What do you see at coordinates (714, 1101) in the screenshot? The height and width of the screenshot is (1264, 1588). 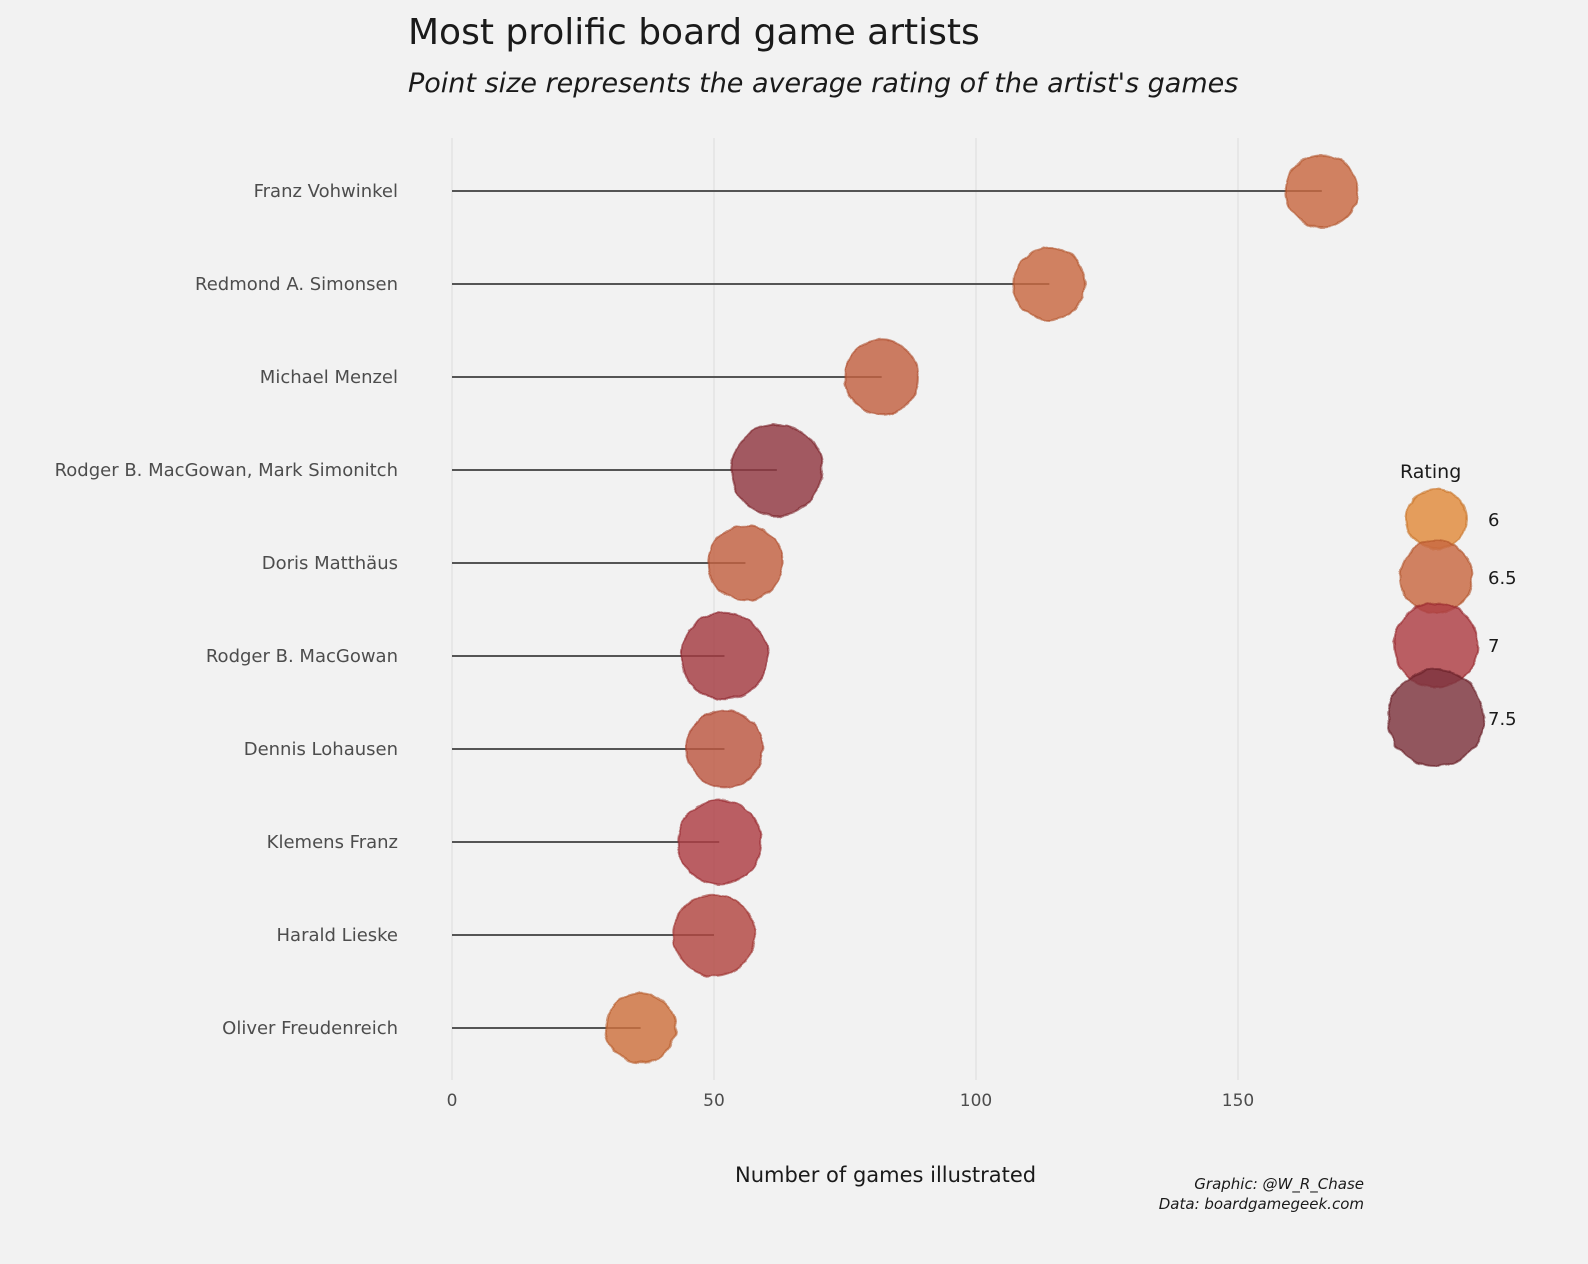 I see `x-tick-label: 50` at bounding box center [714, 1101].